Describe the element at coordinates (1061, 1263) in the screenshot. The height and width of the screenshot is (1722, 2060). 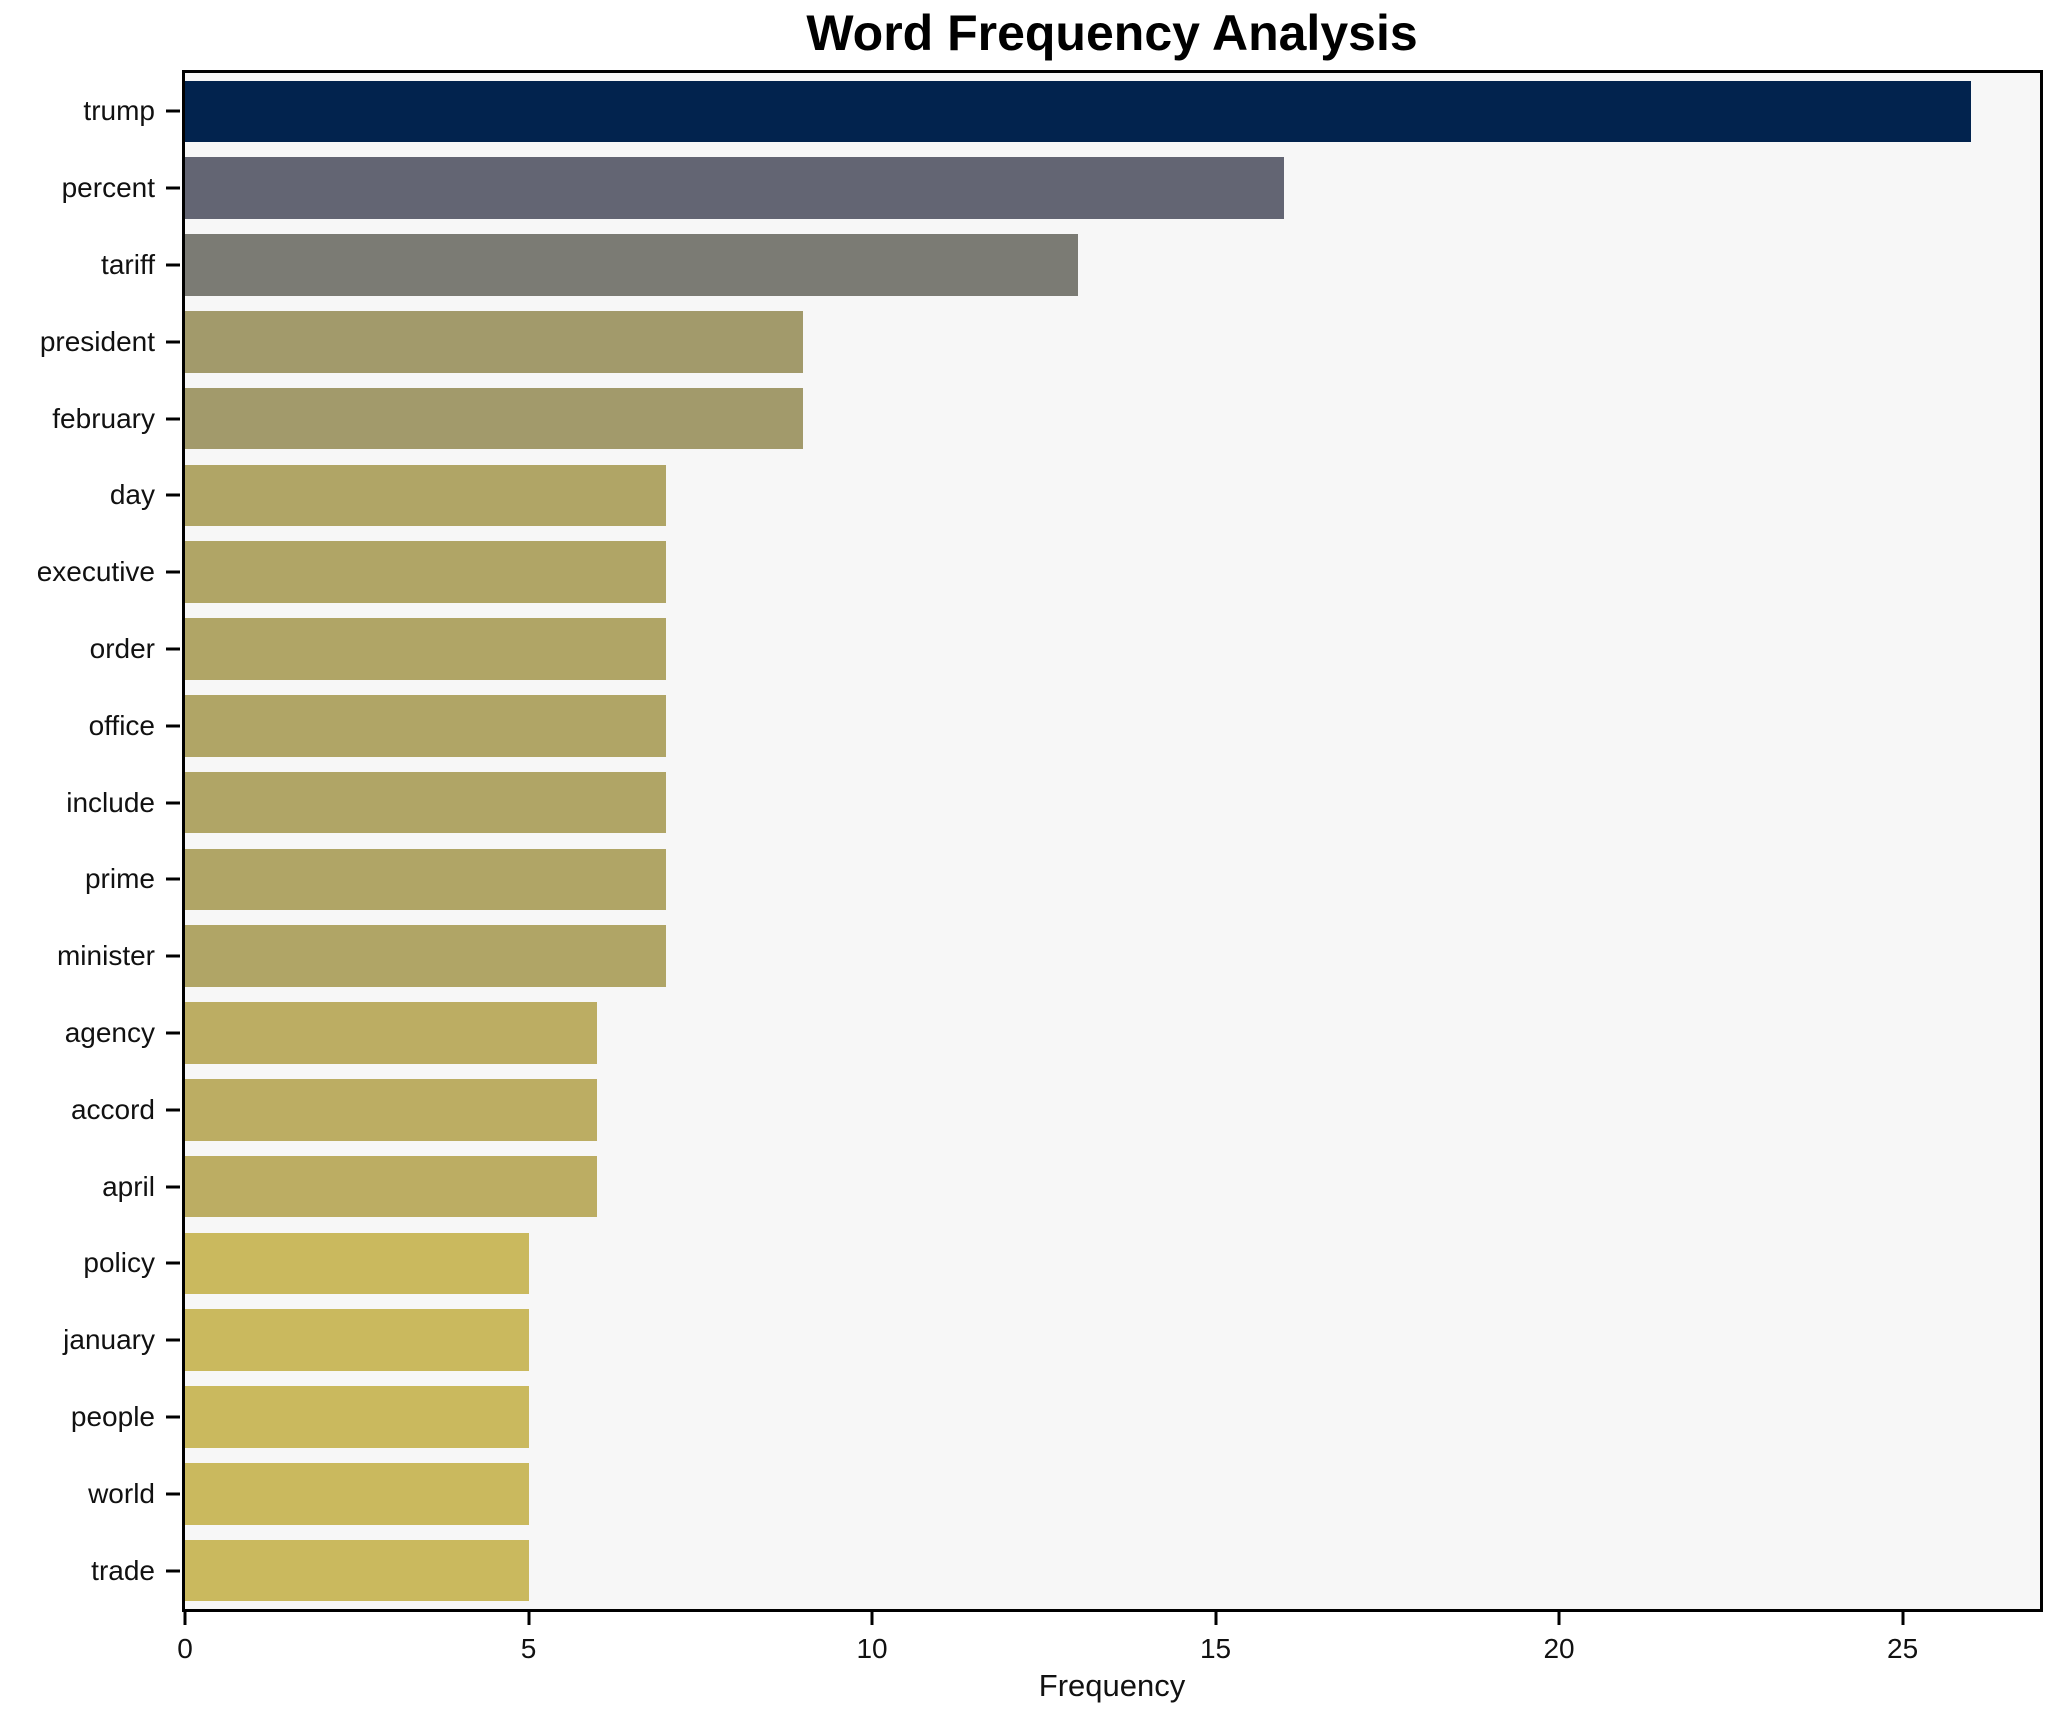
I see `bar-row: policy` at that location.